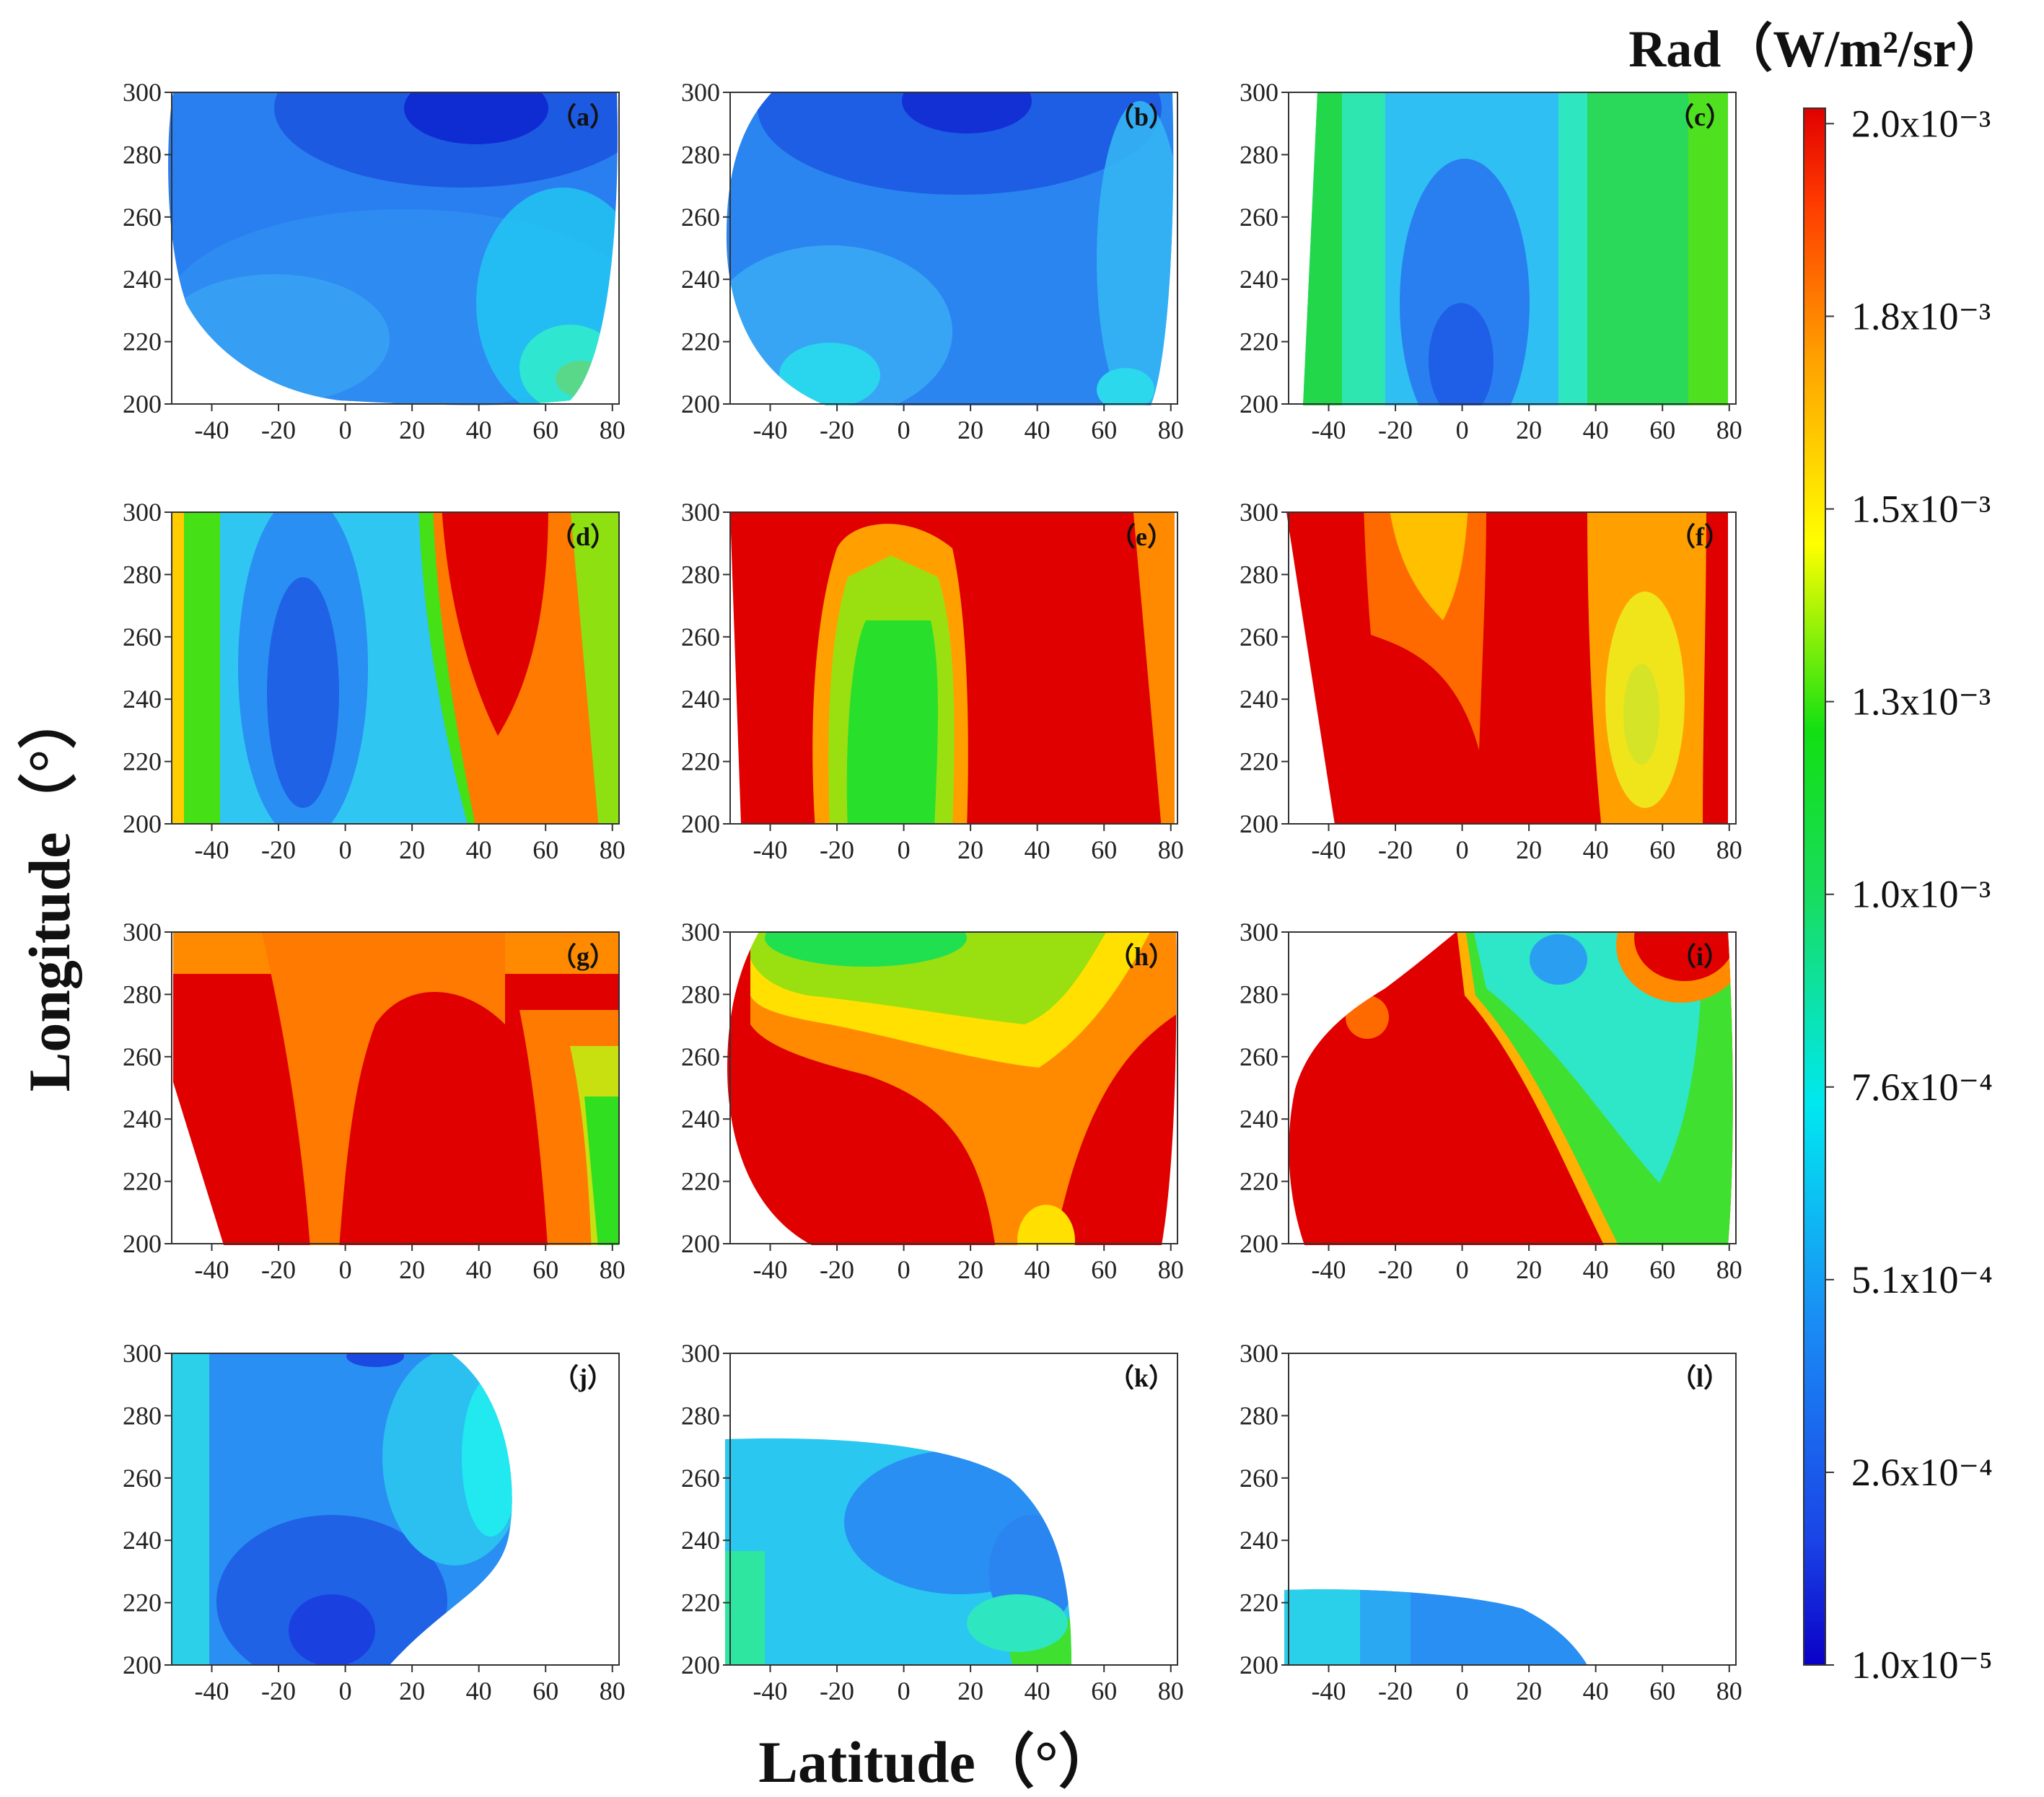  I want to click on colorbar-tick-label: 7.6x10⁻⁴, so click(1922, 1087).